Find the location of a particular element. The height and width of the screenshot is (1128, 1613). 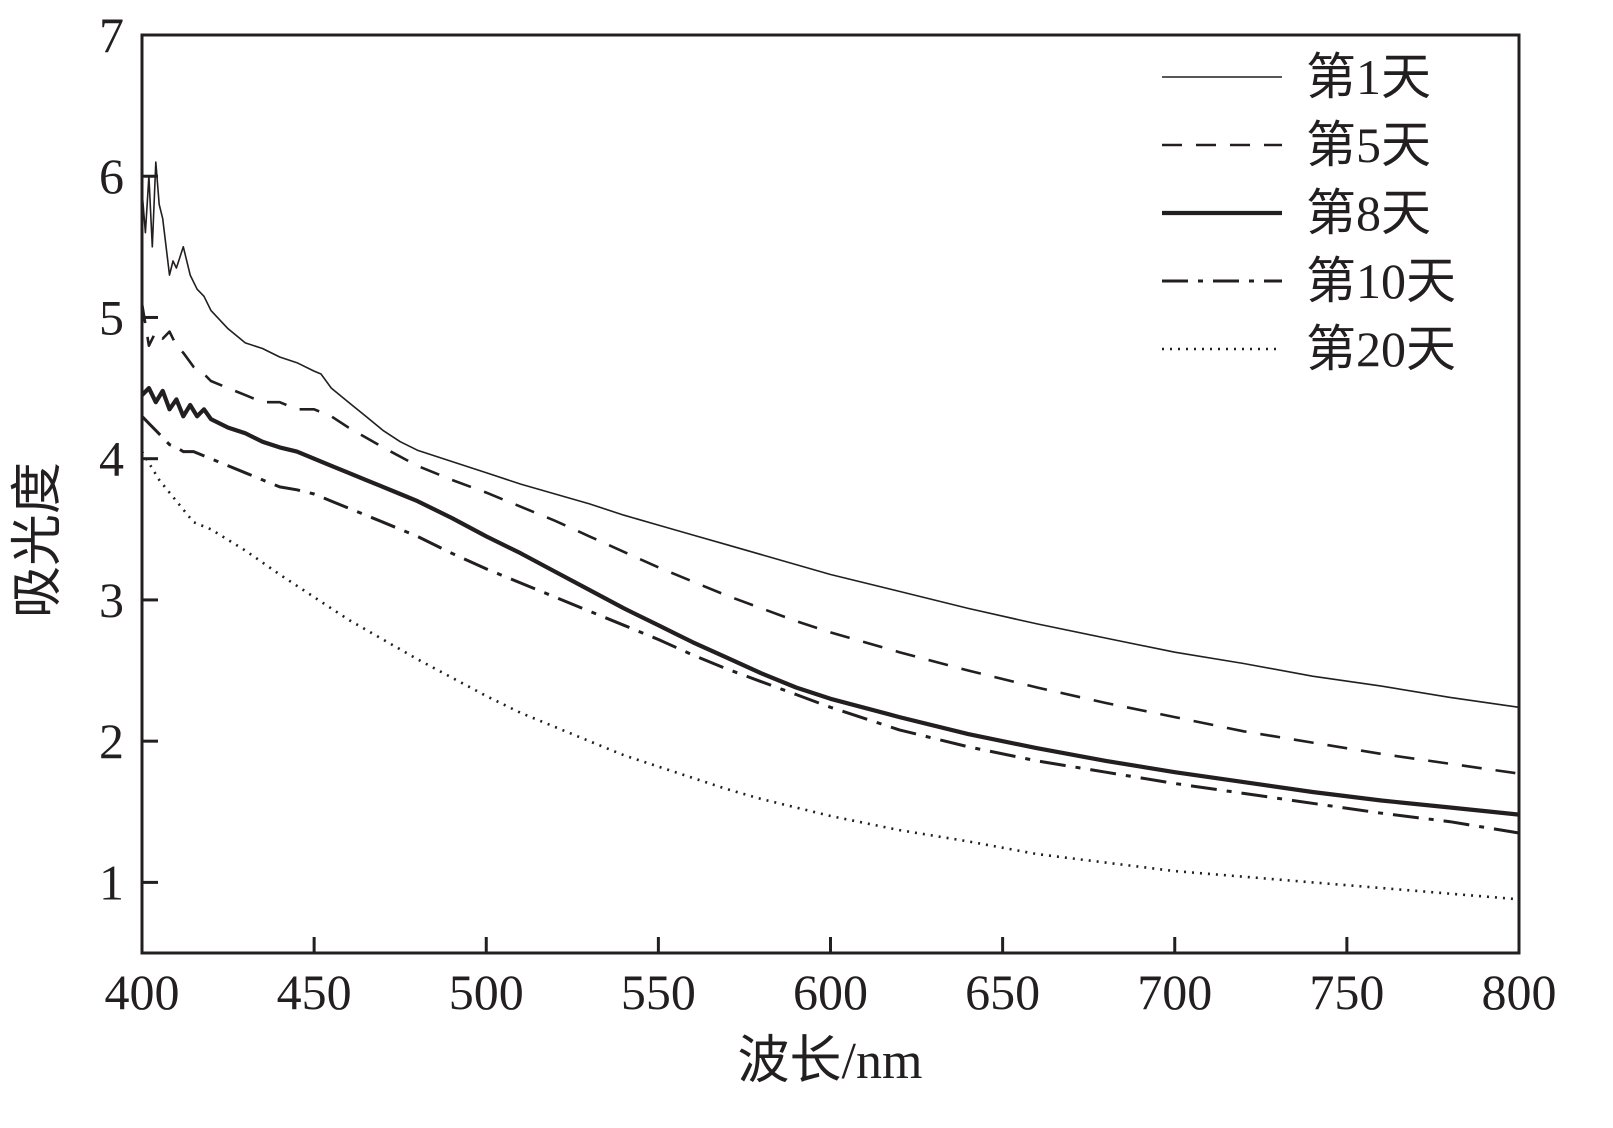

y-tick-label: 7 is located at coordinates (111, 35).